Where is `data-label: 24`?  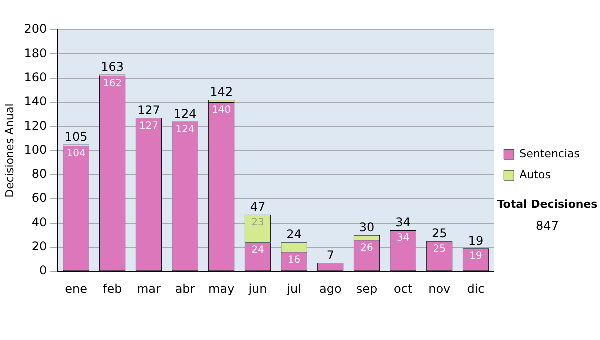 data-label: 24 is located at coordinates (258, 250).